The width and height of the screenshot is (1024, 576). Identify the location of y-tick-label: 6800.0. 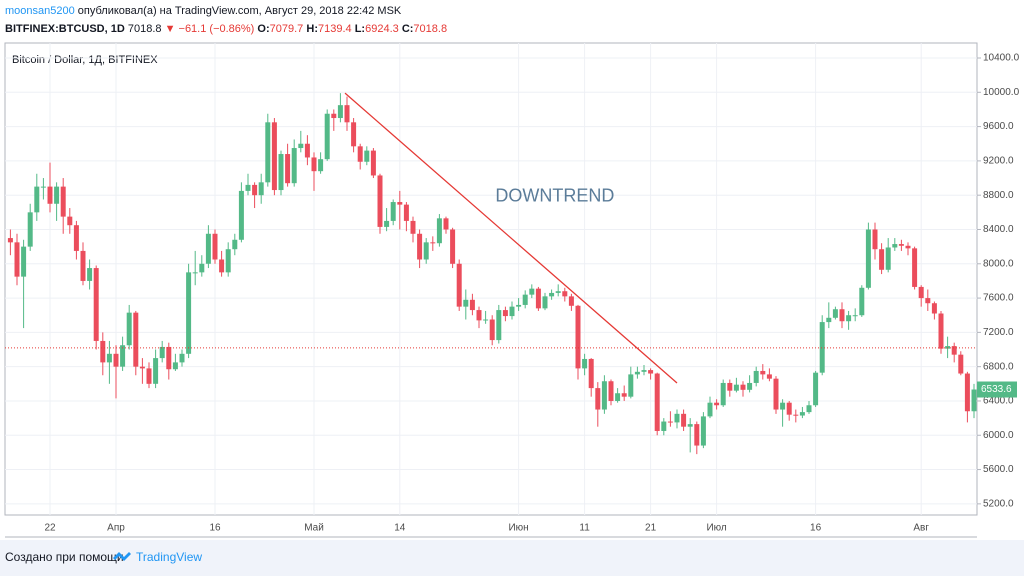
(998, 366).